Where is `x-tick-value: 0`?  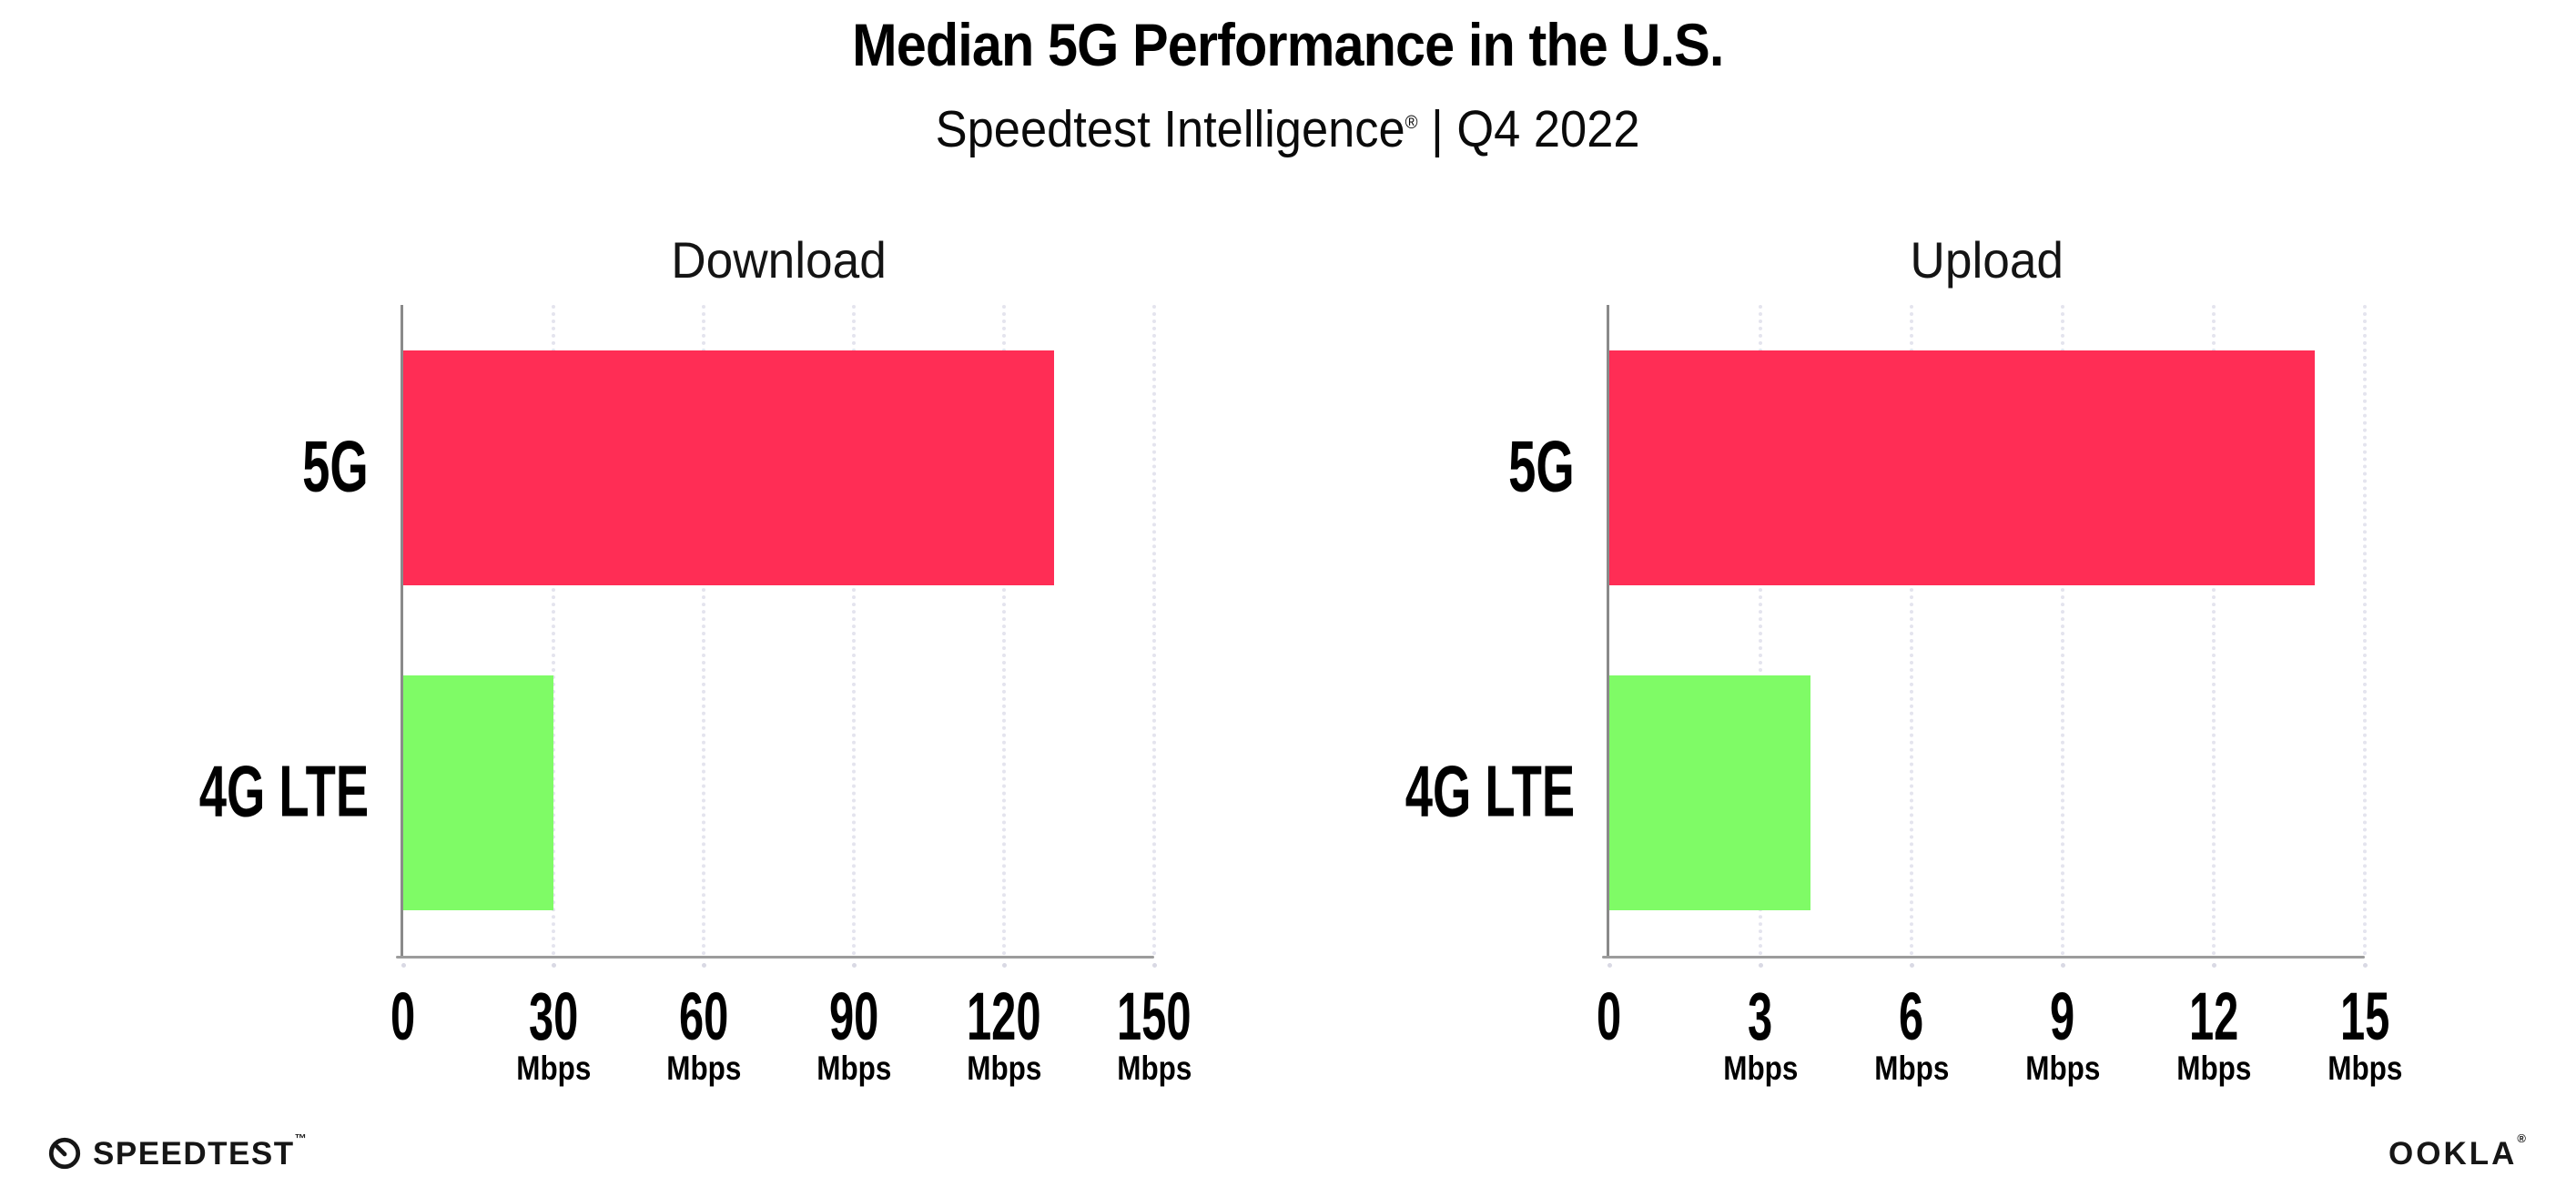
x-tick-value: 0 is located at coordinates (1609, 1017).